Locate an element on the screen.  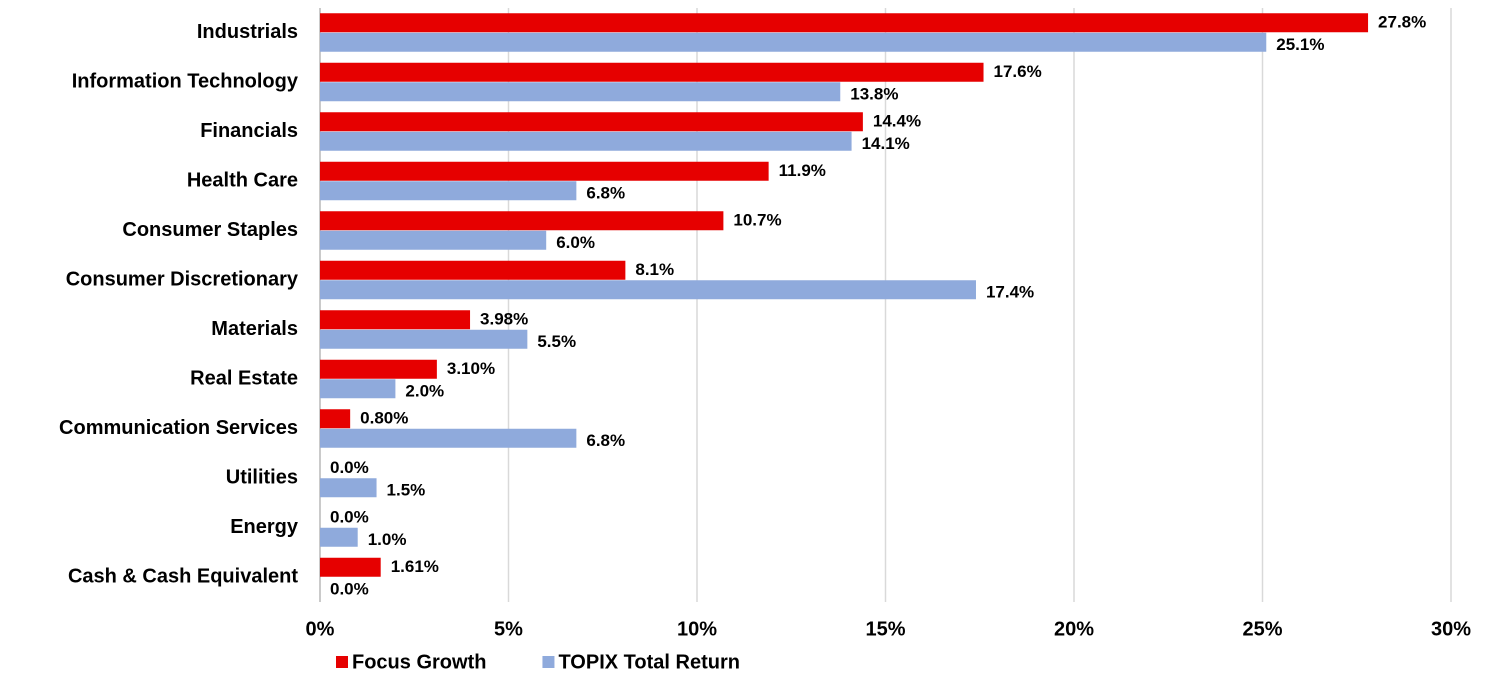
value-label: 10.7% is located at coordinates (757, 219).